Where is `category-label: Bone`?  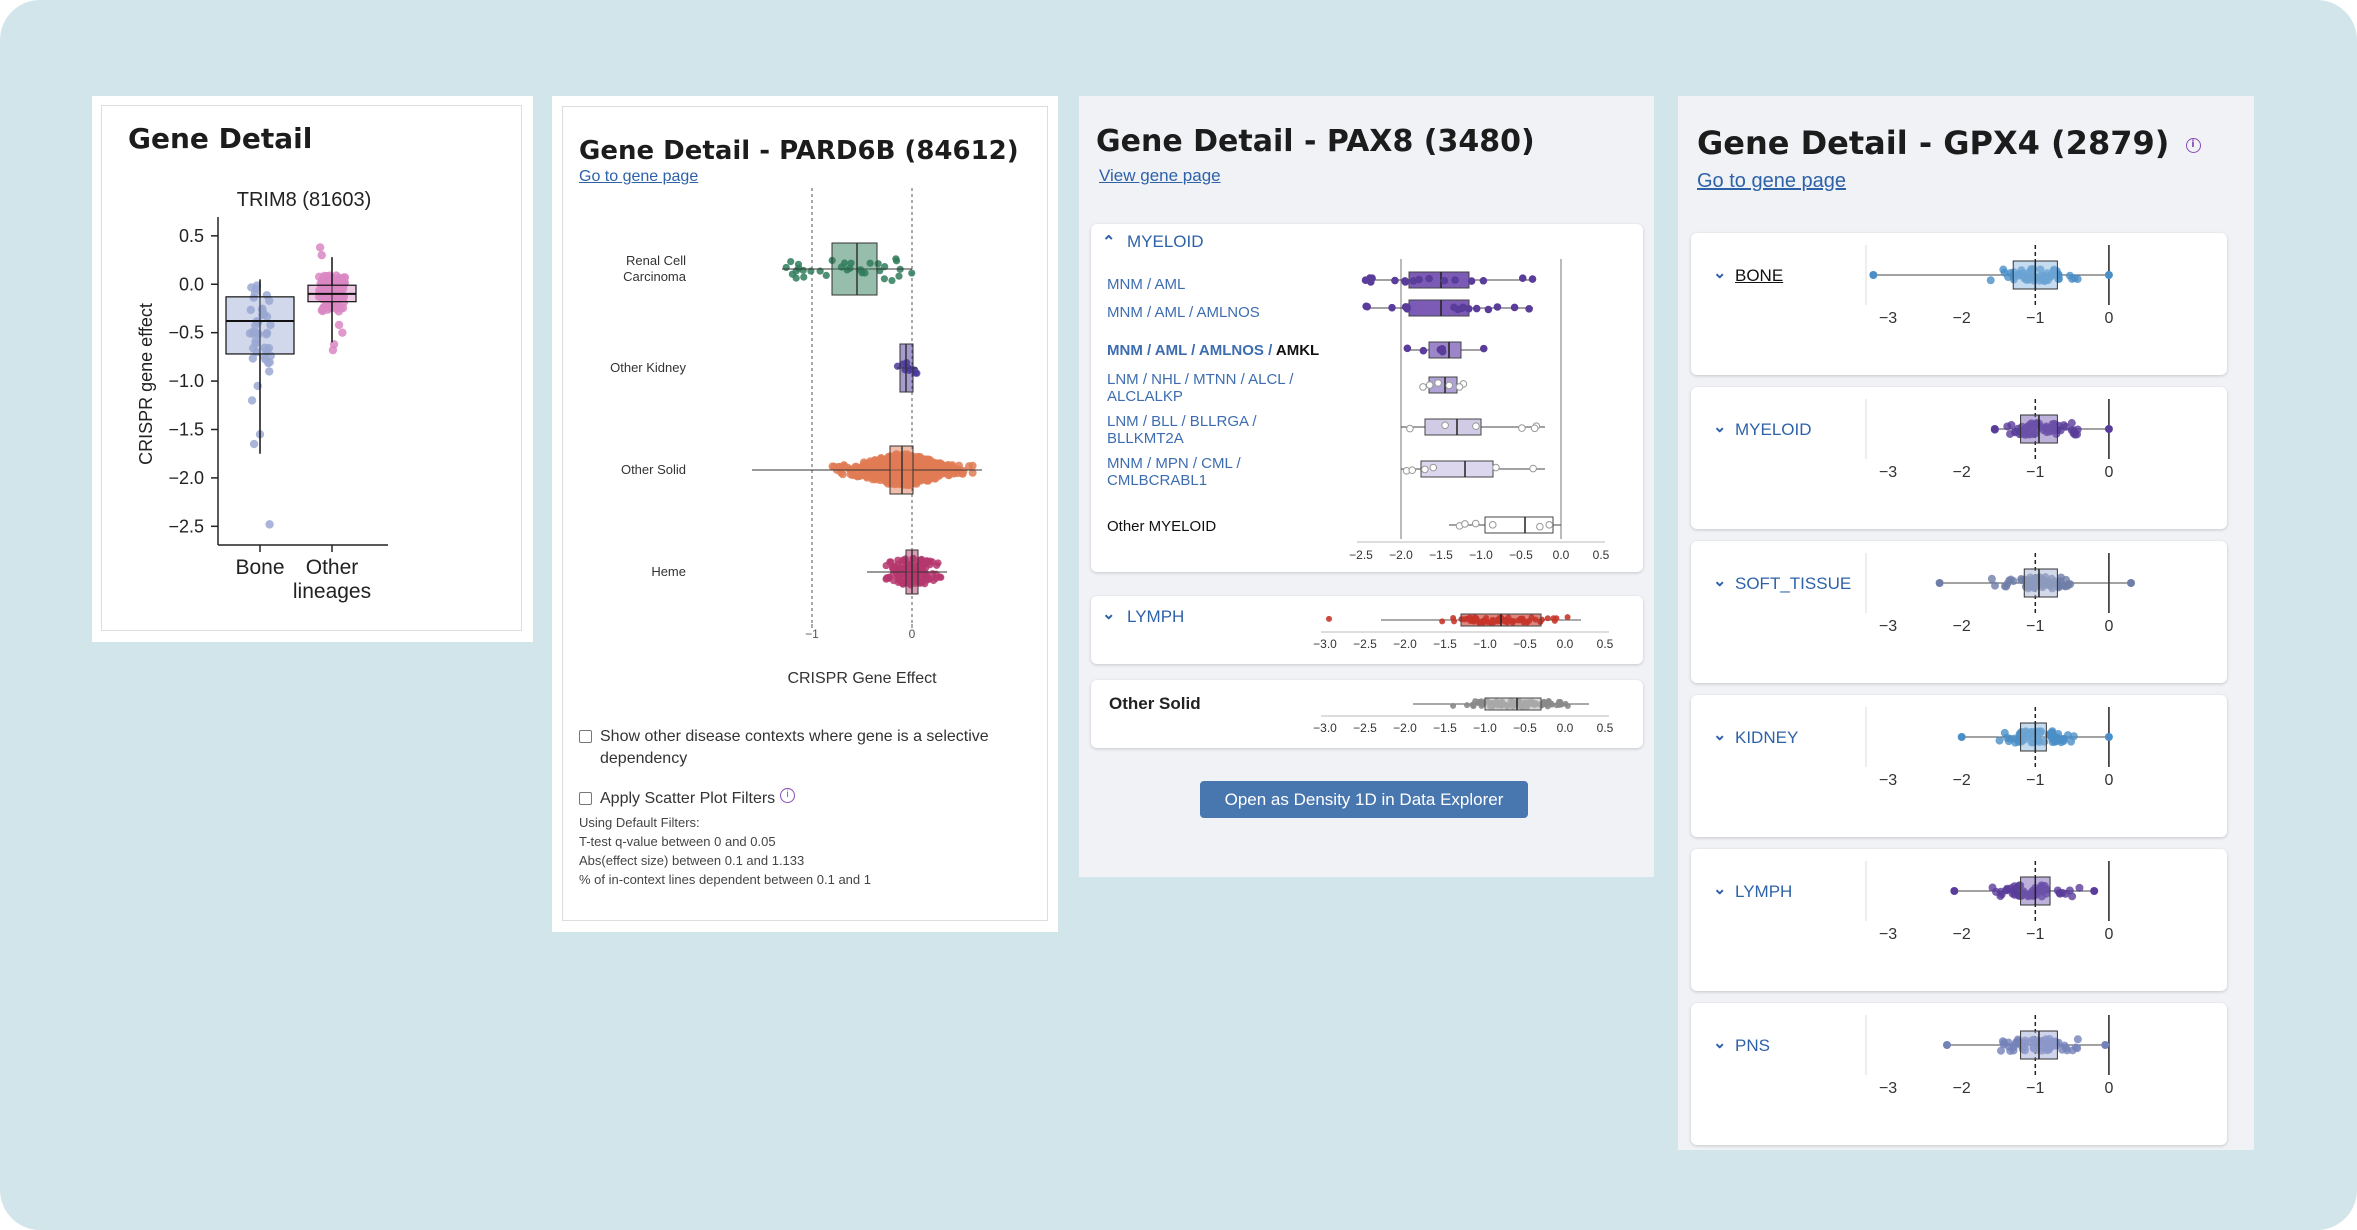
category-label: Bone is located at coordinates (259, 567).